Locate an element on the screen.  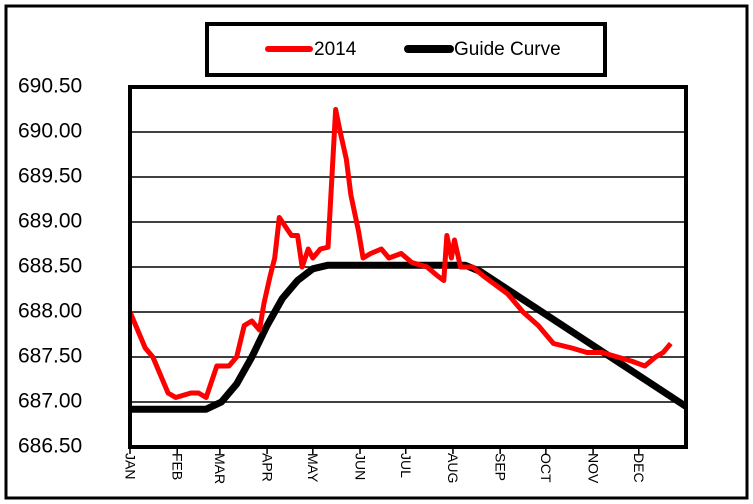
x-tick-label: SEP is located at coordinates (500, 467).